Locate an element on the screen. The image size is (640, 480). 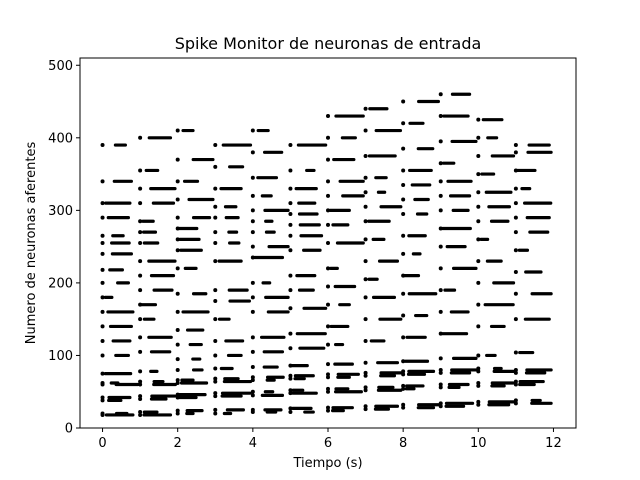
y-axis-label: Numero de neuronas aferentes is located at coordinates (31, 243).